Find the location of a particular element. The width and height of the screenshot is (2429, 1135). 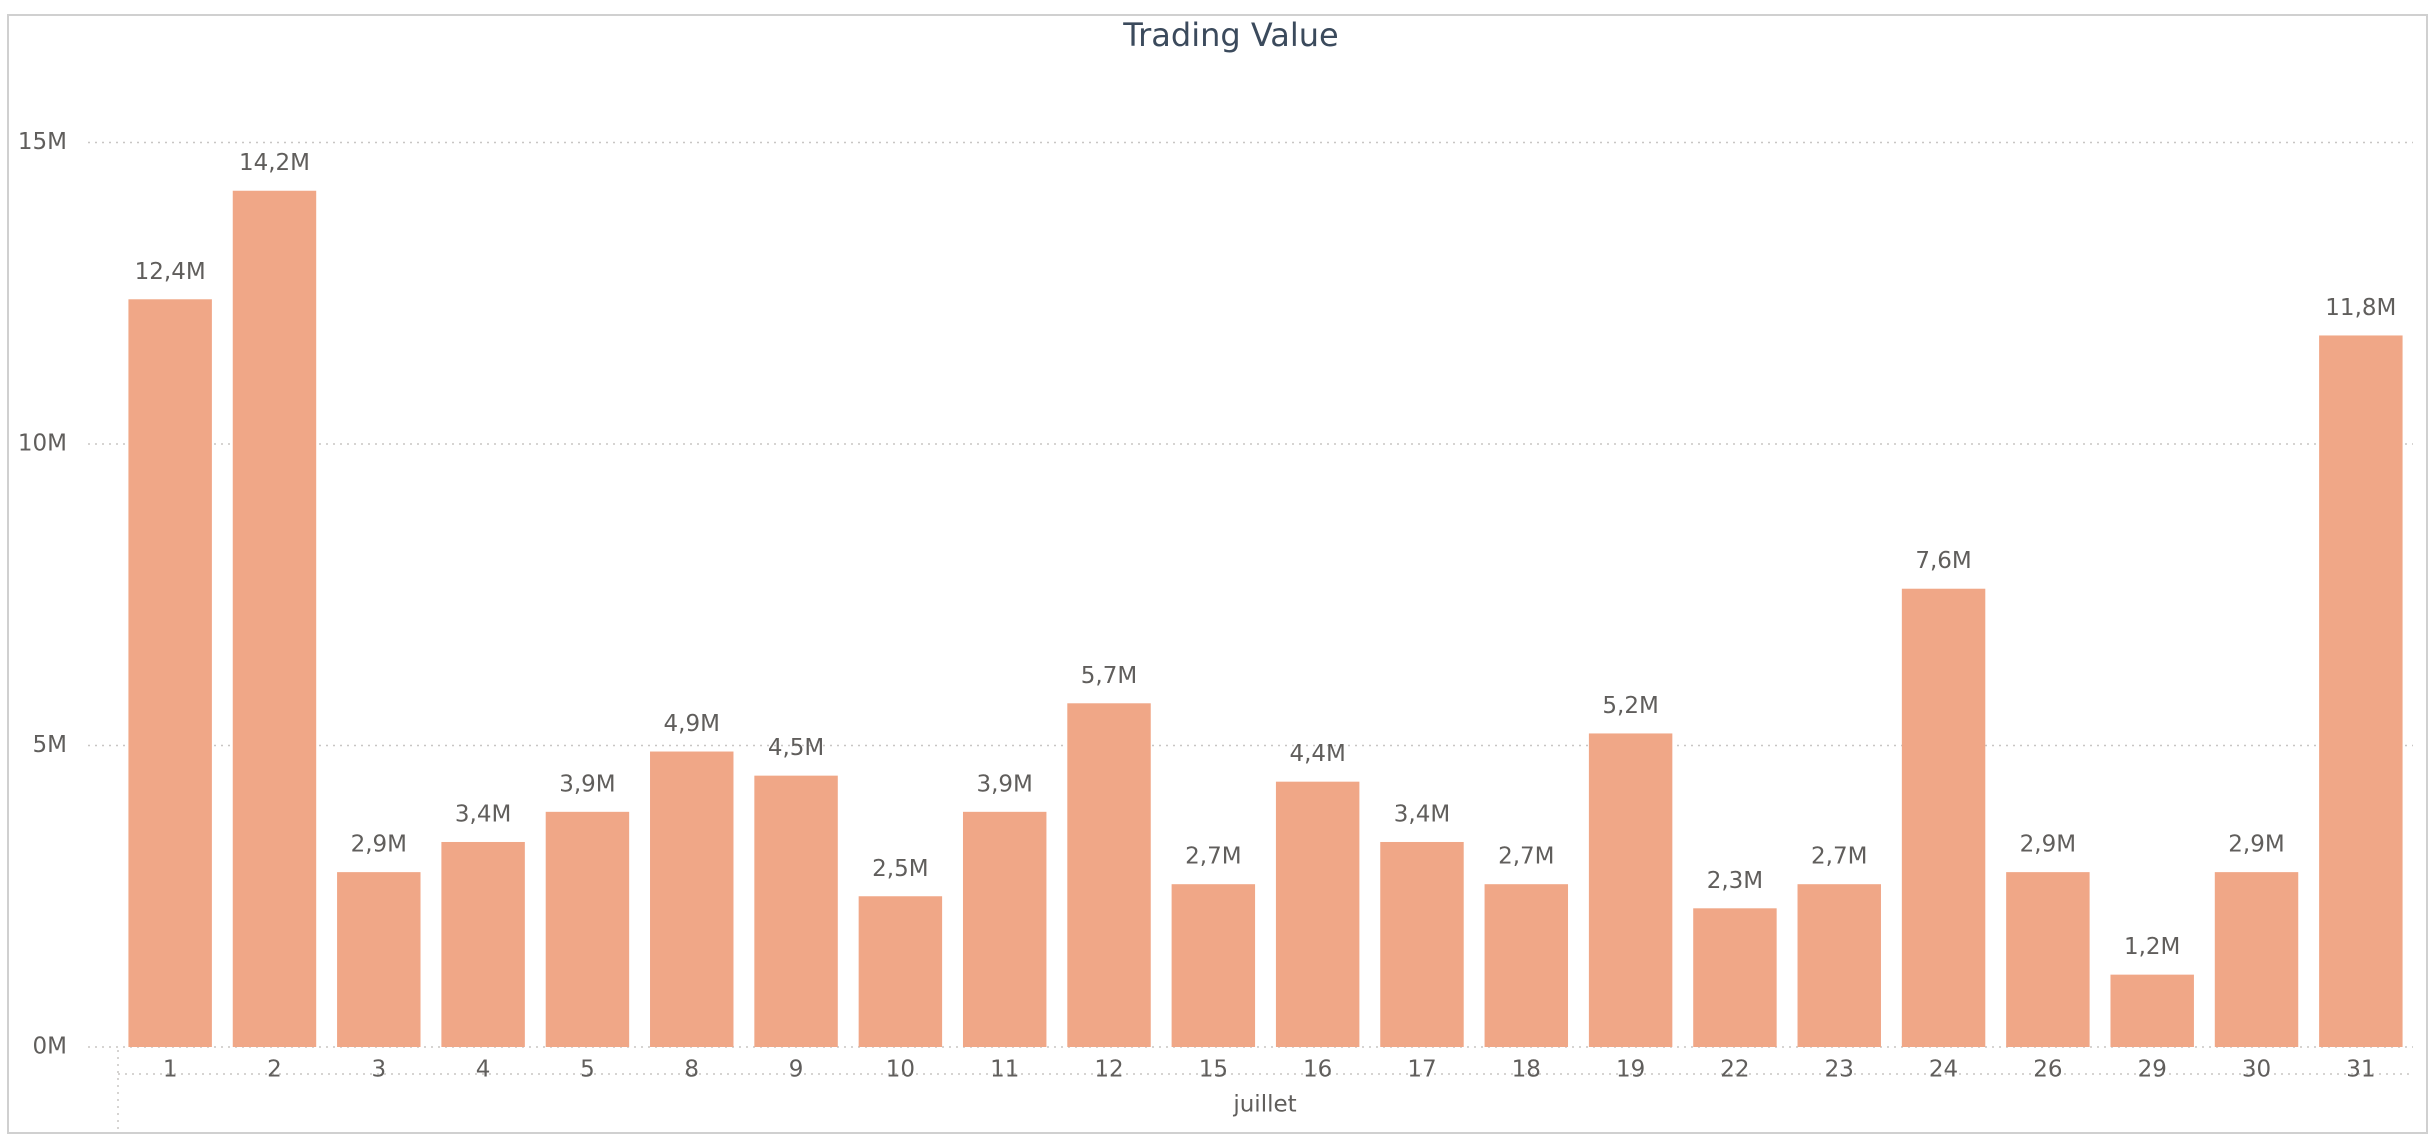

data-label: 2,3M is located at coordinates (1735, 881).